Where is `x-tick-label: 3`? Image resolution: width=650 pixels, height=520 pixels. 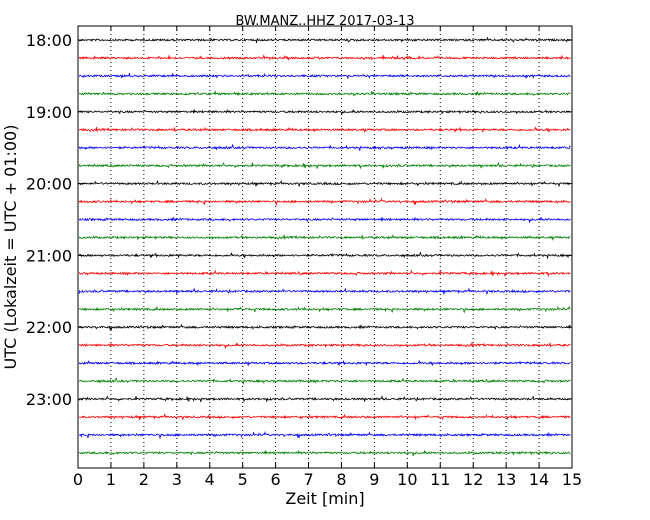
x-tick-label: 3 is located at coordinates (177, 479).